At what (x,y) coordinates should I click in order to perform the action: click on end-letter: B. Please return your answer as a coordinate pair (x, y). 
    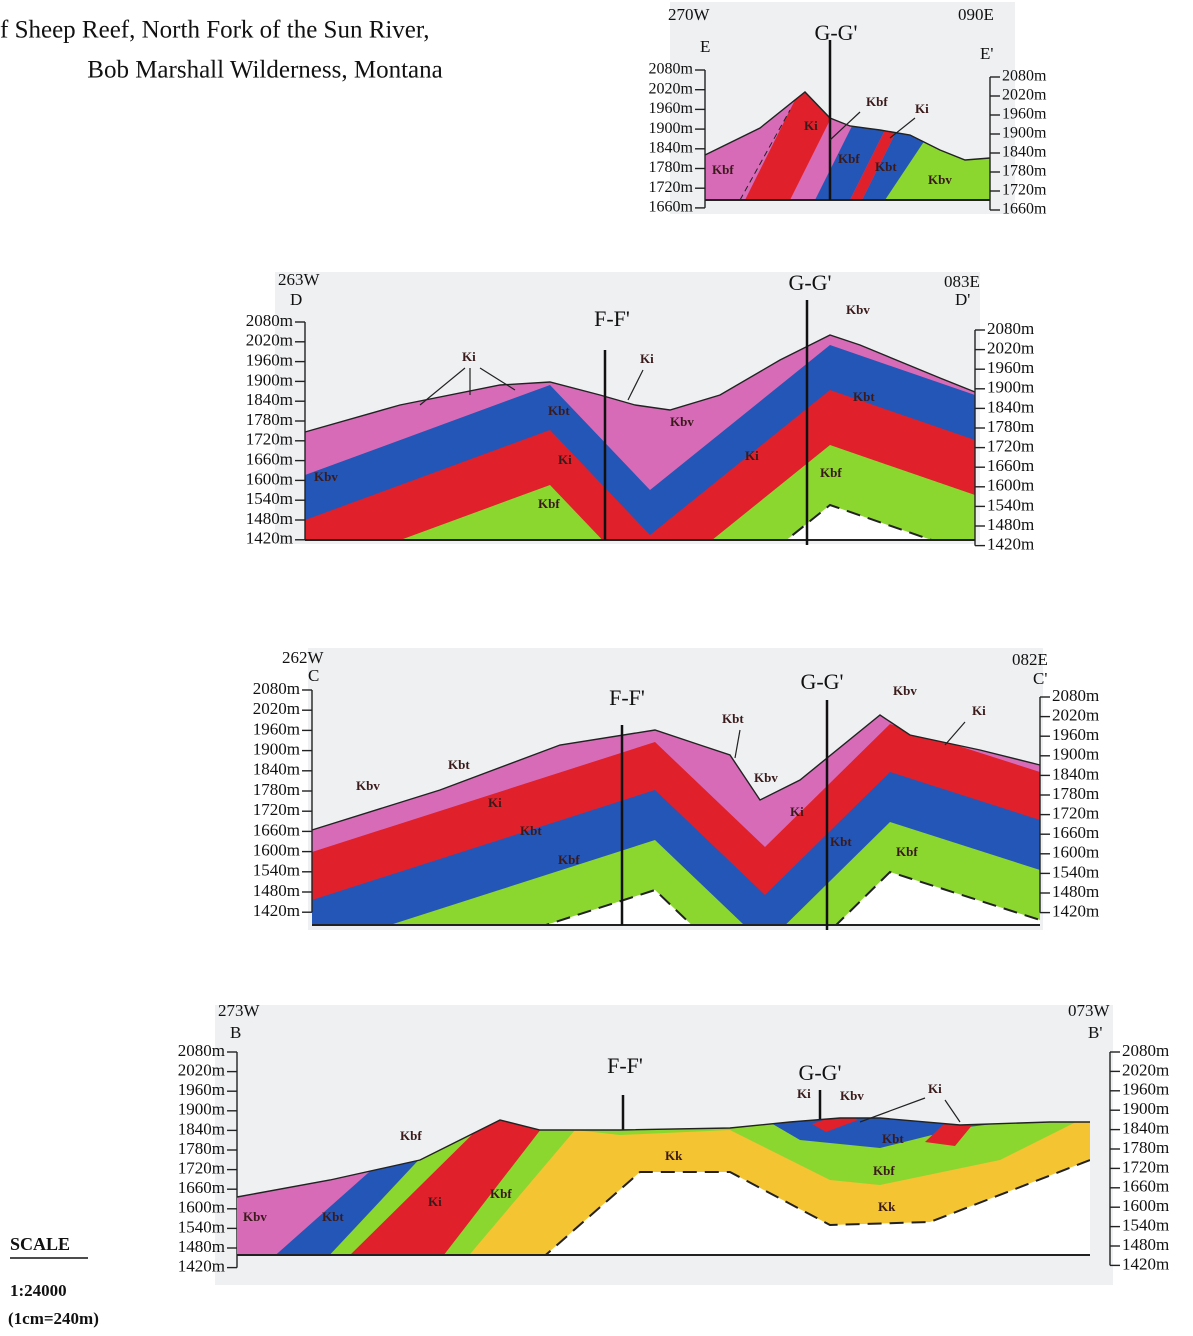
    Looking at the image, I should click on (235, 1032).